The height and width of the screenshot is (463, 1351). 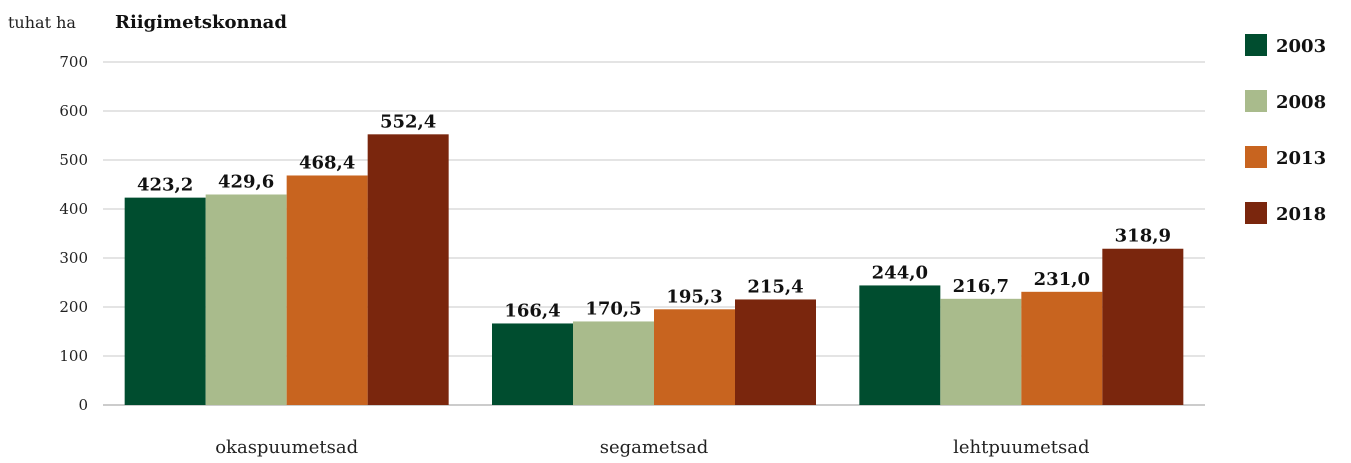 What do you see at coordinates (73, 160) in the screenshot?
I see `y-tick-label: 500` at bounding box center [73, 160].